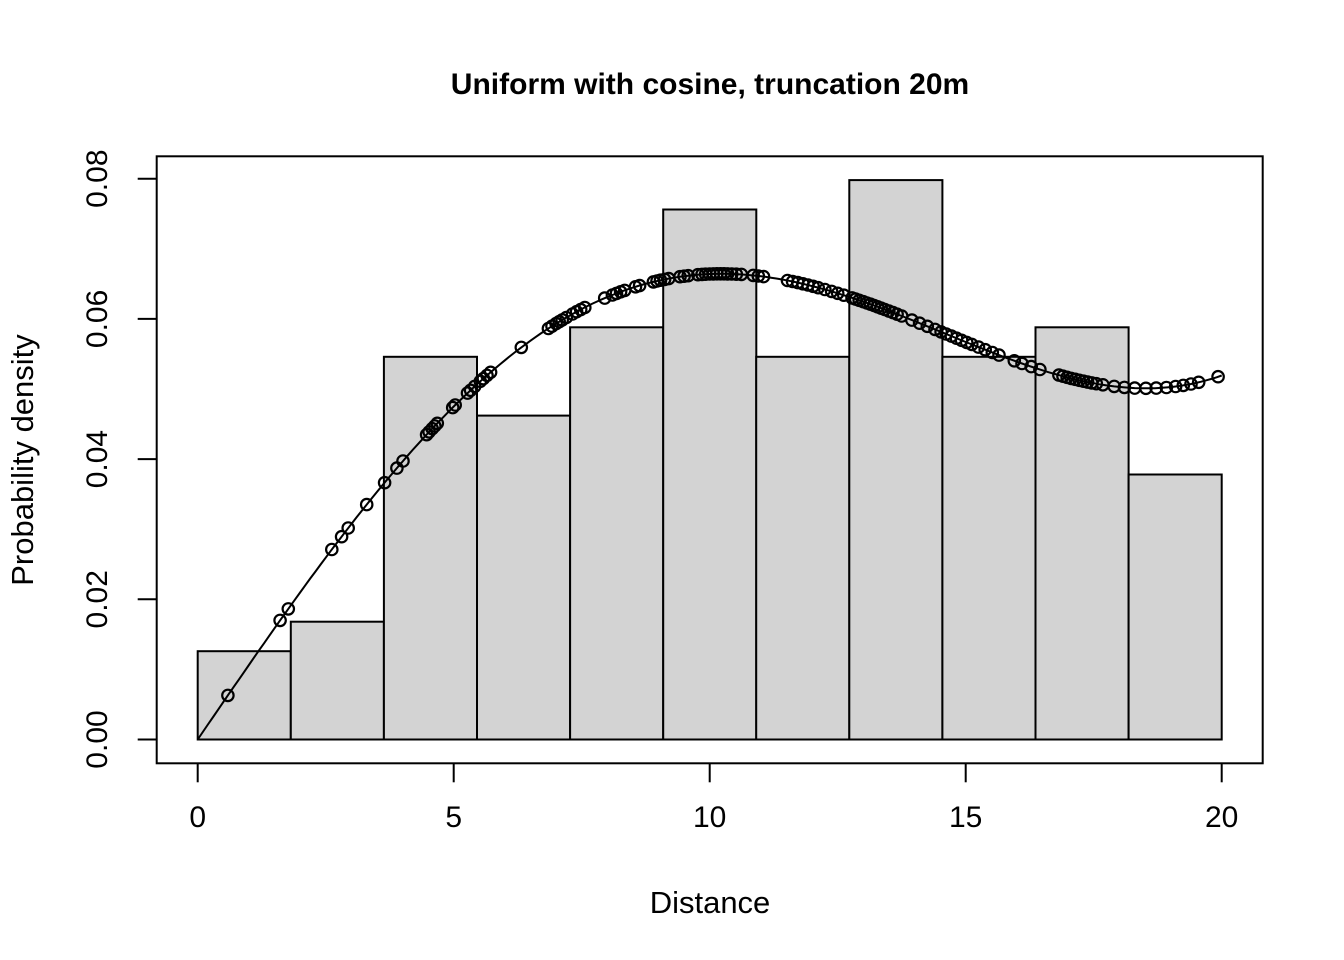 The image size is (1344, 960). What do you see at coordinates (97, 599) in the screenshot?
I see `y-tick-label: 0.02` at bounding box center [97, 599].